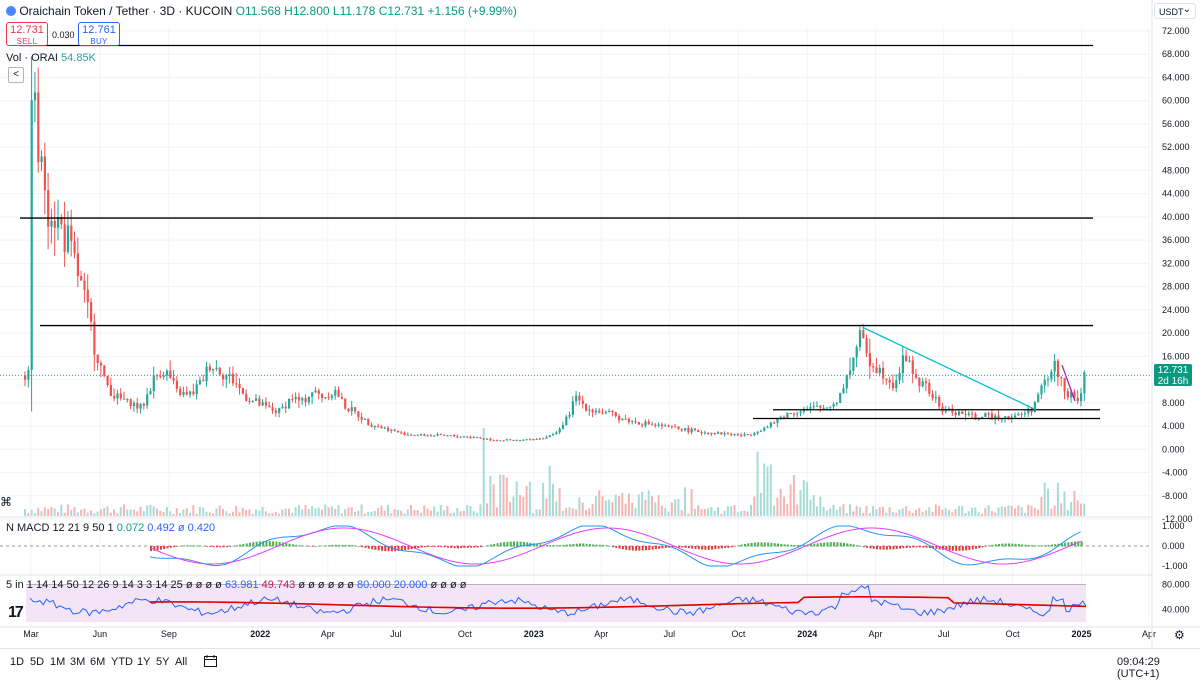  Describe the element at coordinates (98, 662) in the screenshot. I see `timeframe-6m: 6M` at that location.